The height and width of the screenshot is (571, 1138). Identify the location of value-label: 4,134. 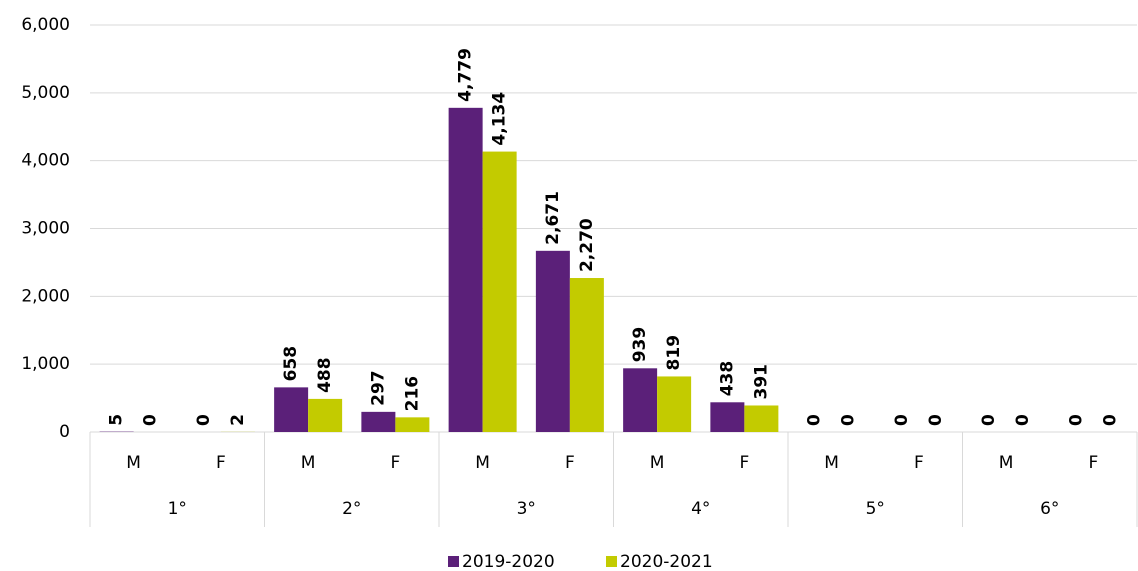
(500, 119).